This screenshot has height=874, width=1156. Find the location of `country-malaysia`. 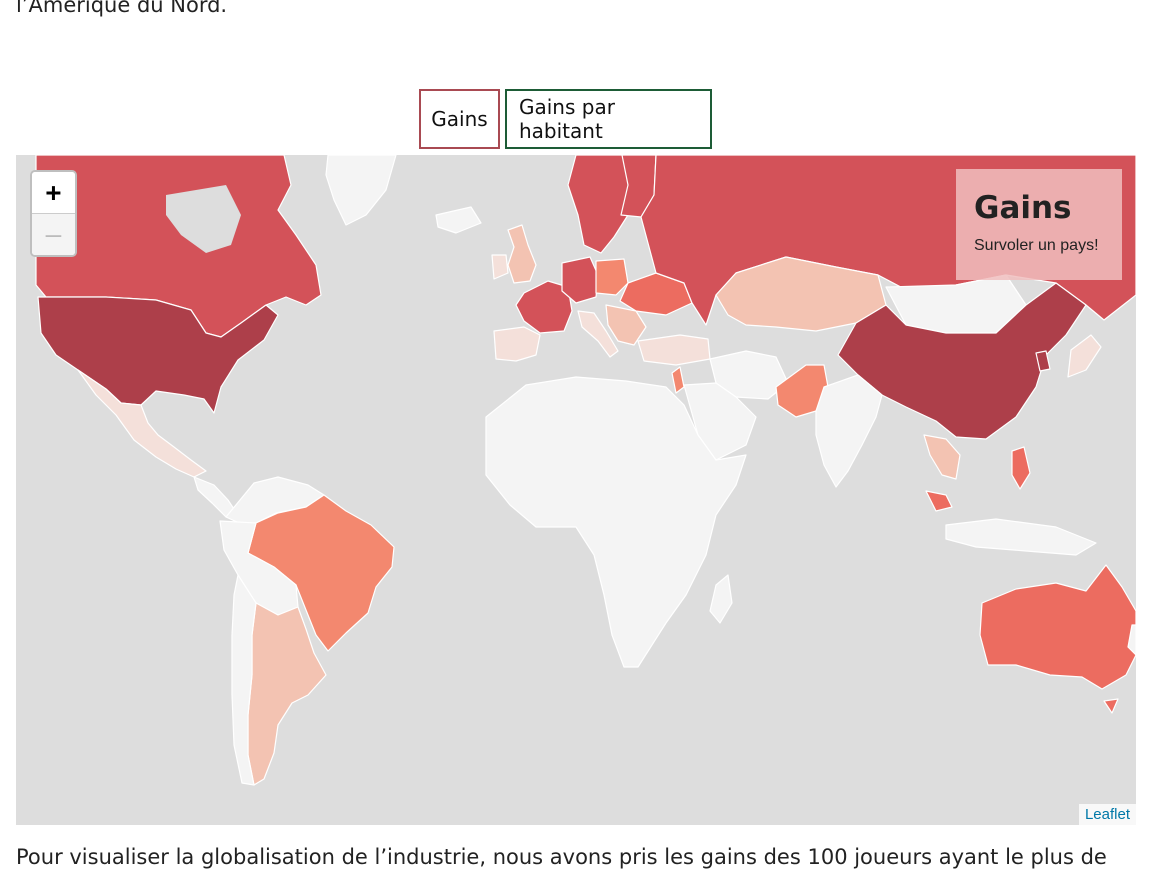

country-malaysia is located at coordinates (939, 501).